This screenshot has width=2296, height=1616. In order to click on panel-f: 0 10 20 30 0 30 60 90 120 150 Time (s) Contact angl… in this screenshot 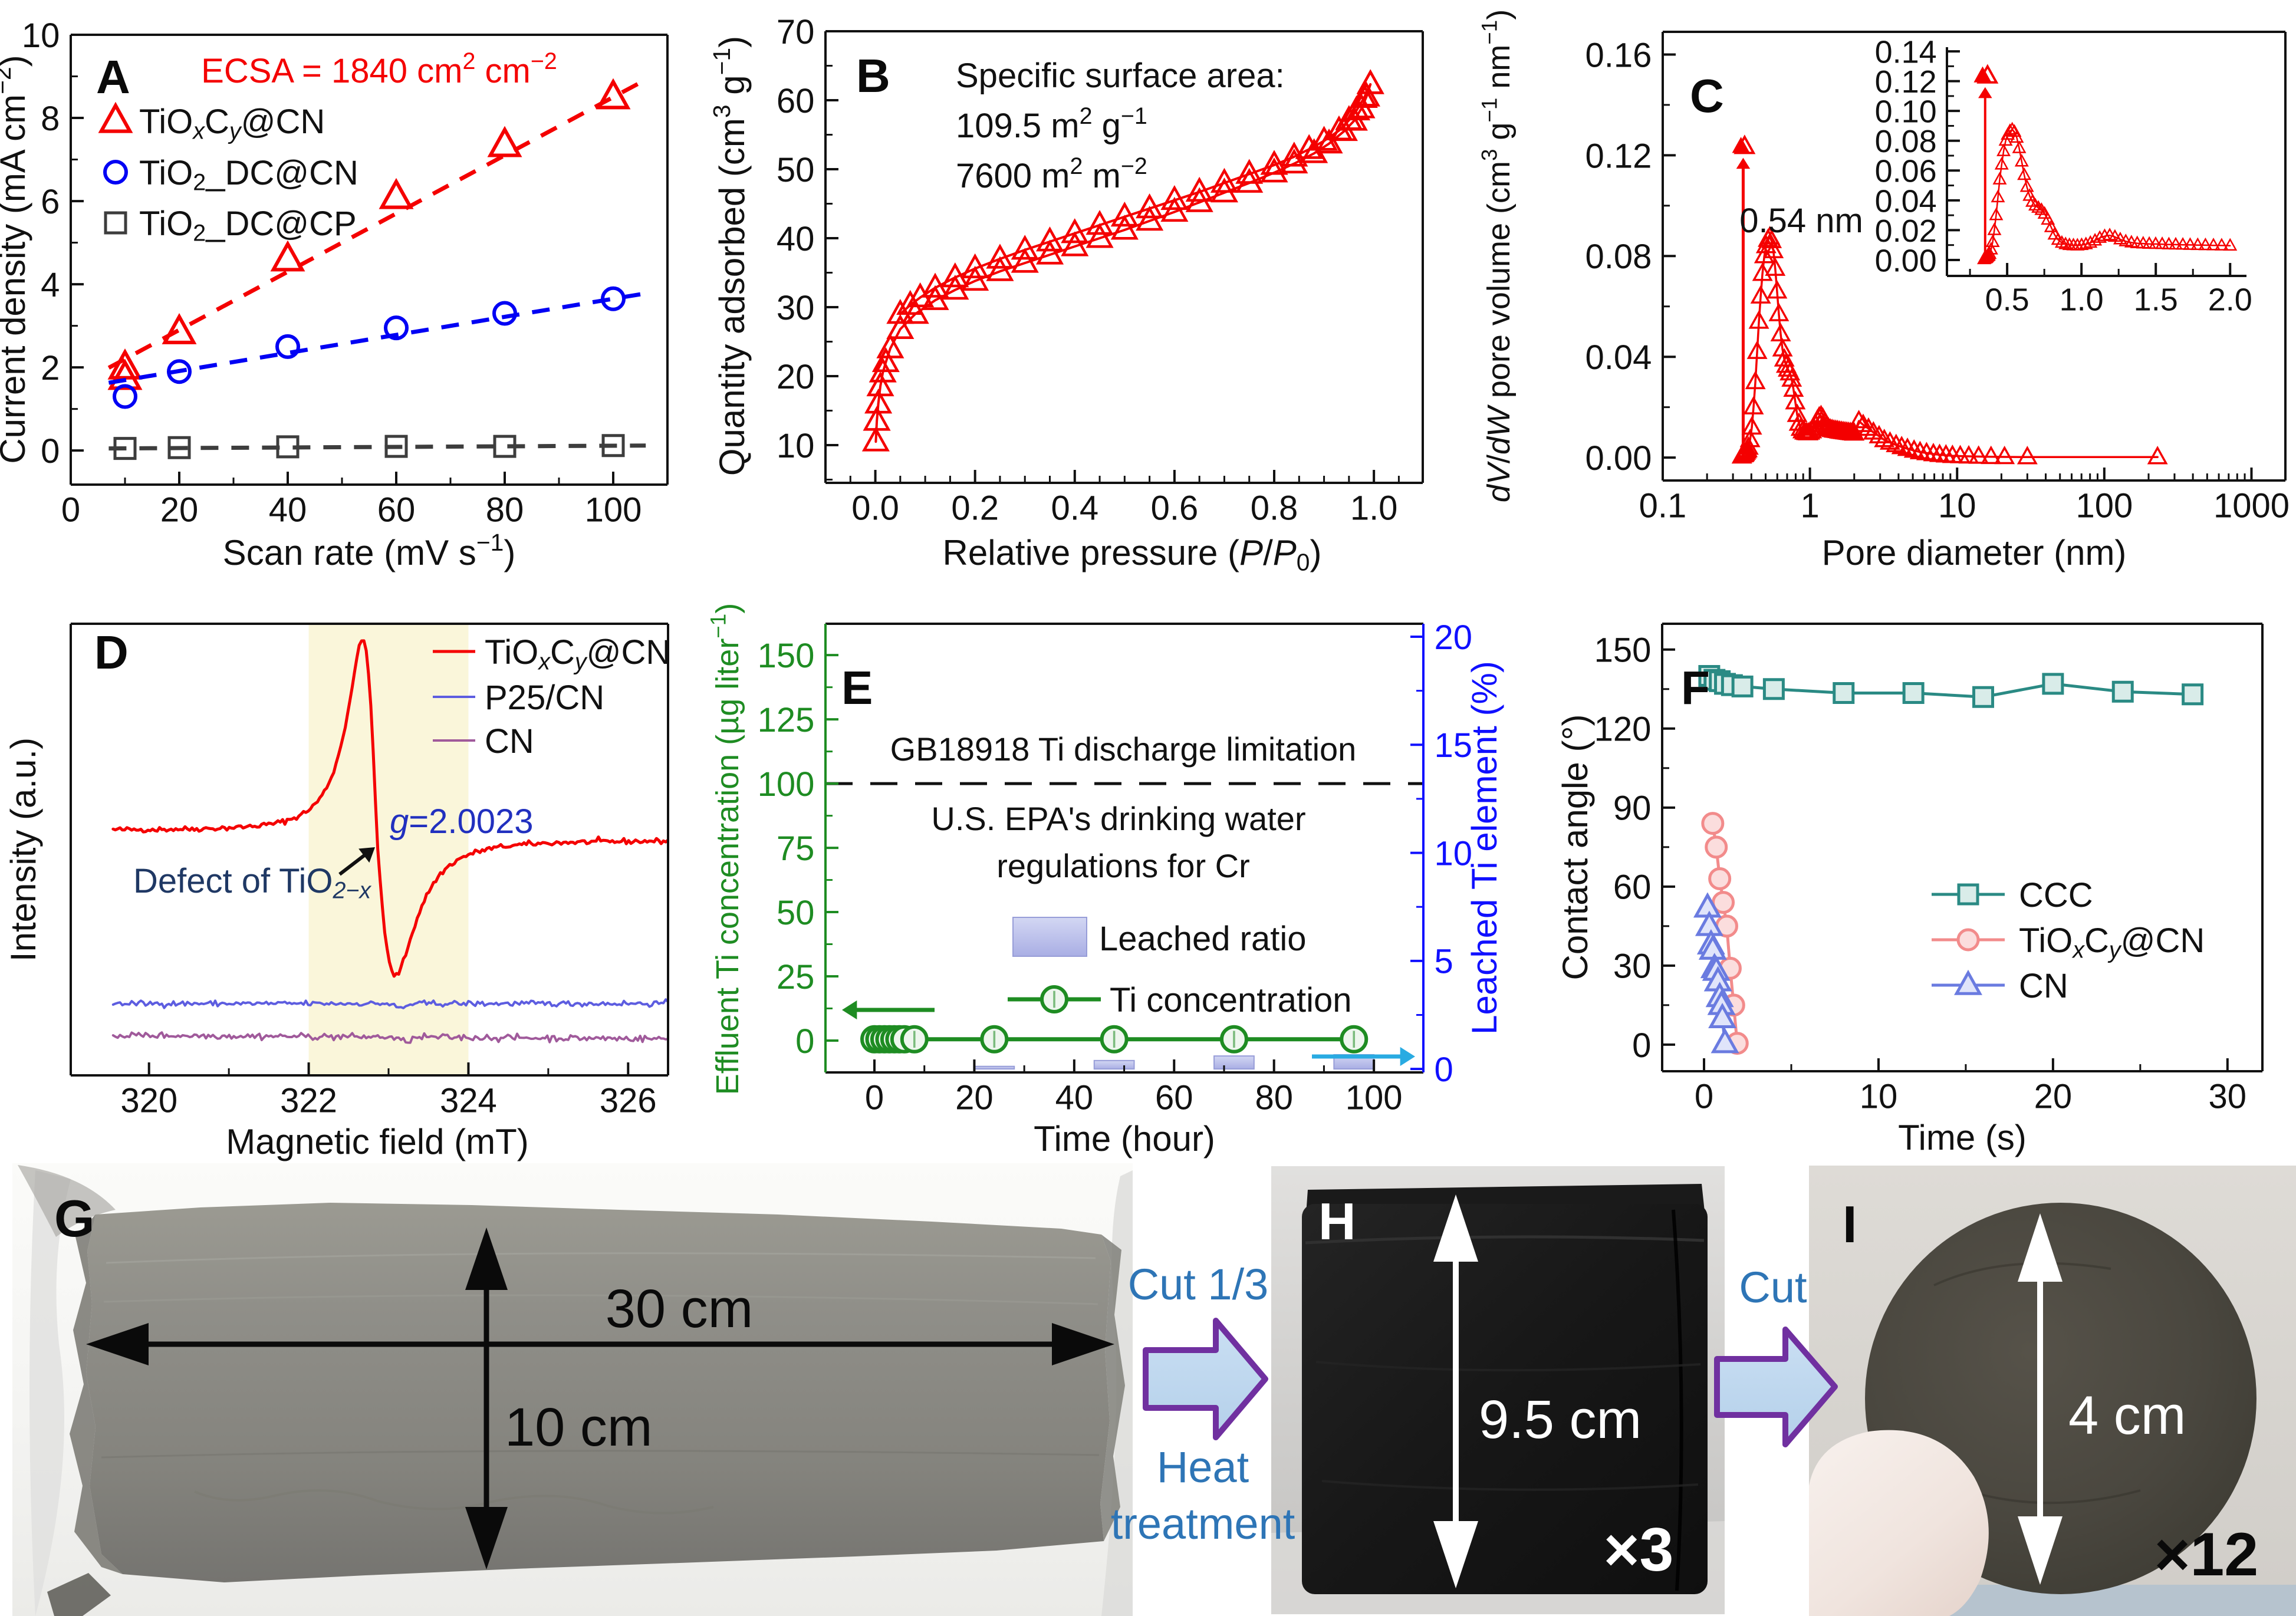, I will do `click(1910, 890)`.